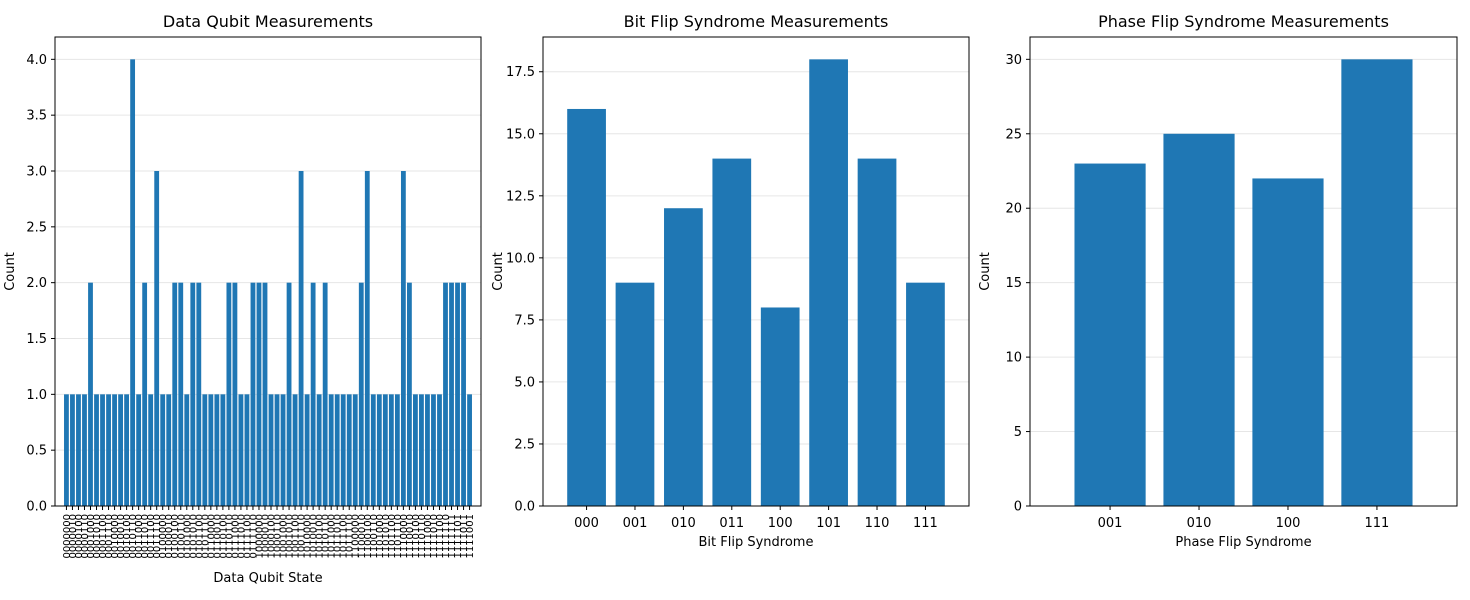  Describe the element at coordinates (446, 536) in the screenshot. I see `x-tick-label: 1111110` at that location.